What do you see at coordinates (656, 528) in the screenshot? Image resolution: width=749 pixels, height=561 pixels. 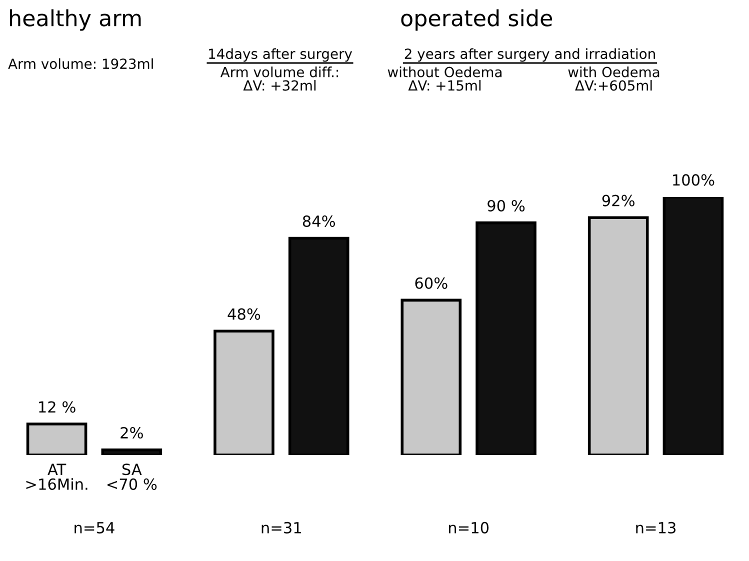 I see `x-tick-label: n=13` at bounding box center [656, 528].